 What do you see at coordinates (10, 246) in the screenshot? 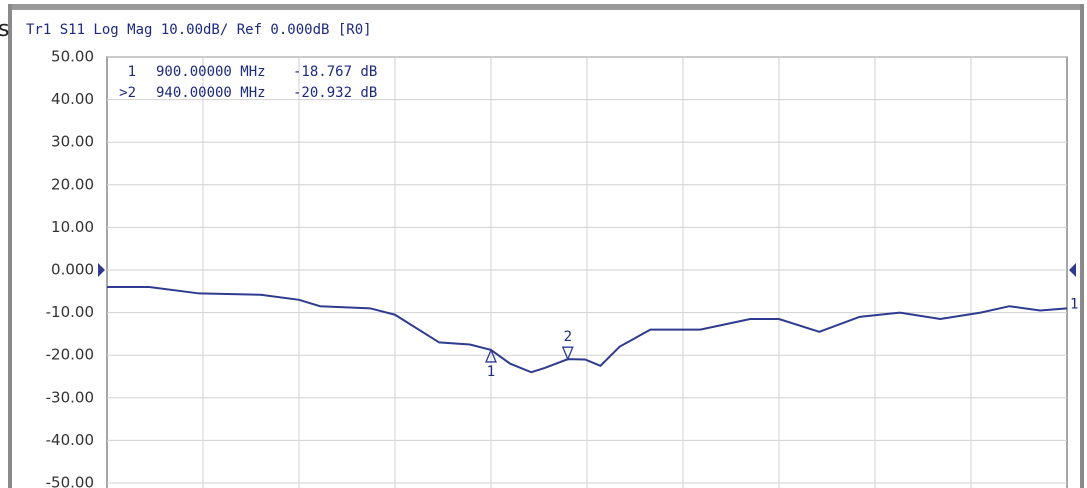
I see `window-frame-left` at bounding box center [10, 246].